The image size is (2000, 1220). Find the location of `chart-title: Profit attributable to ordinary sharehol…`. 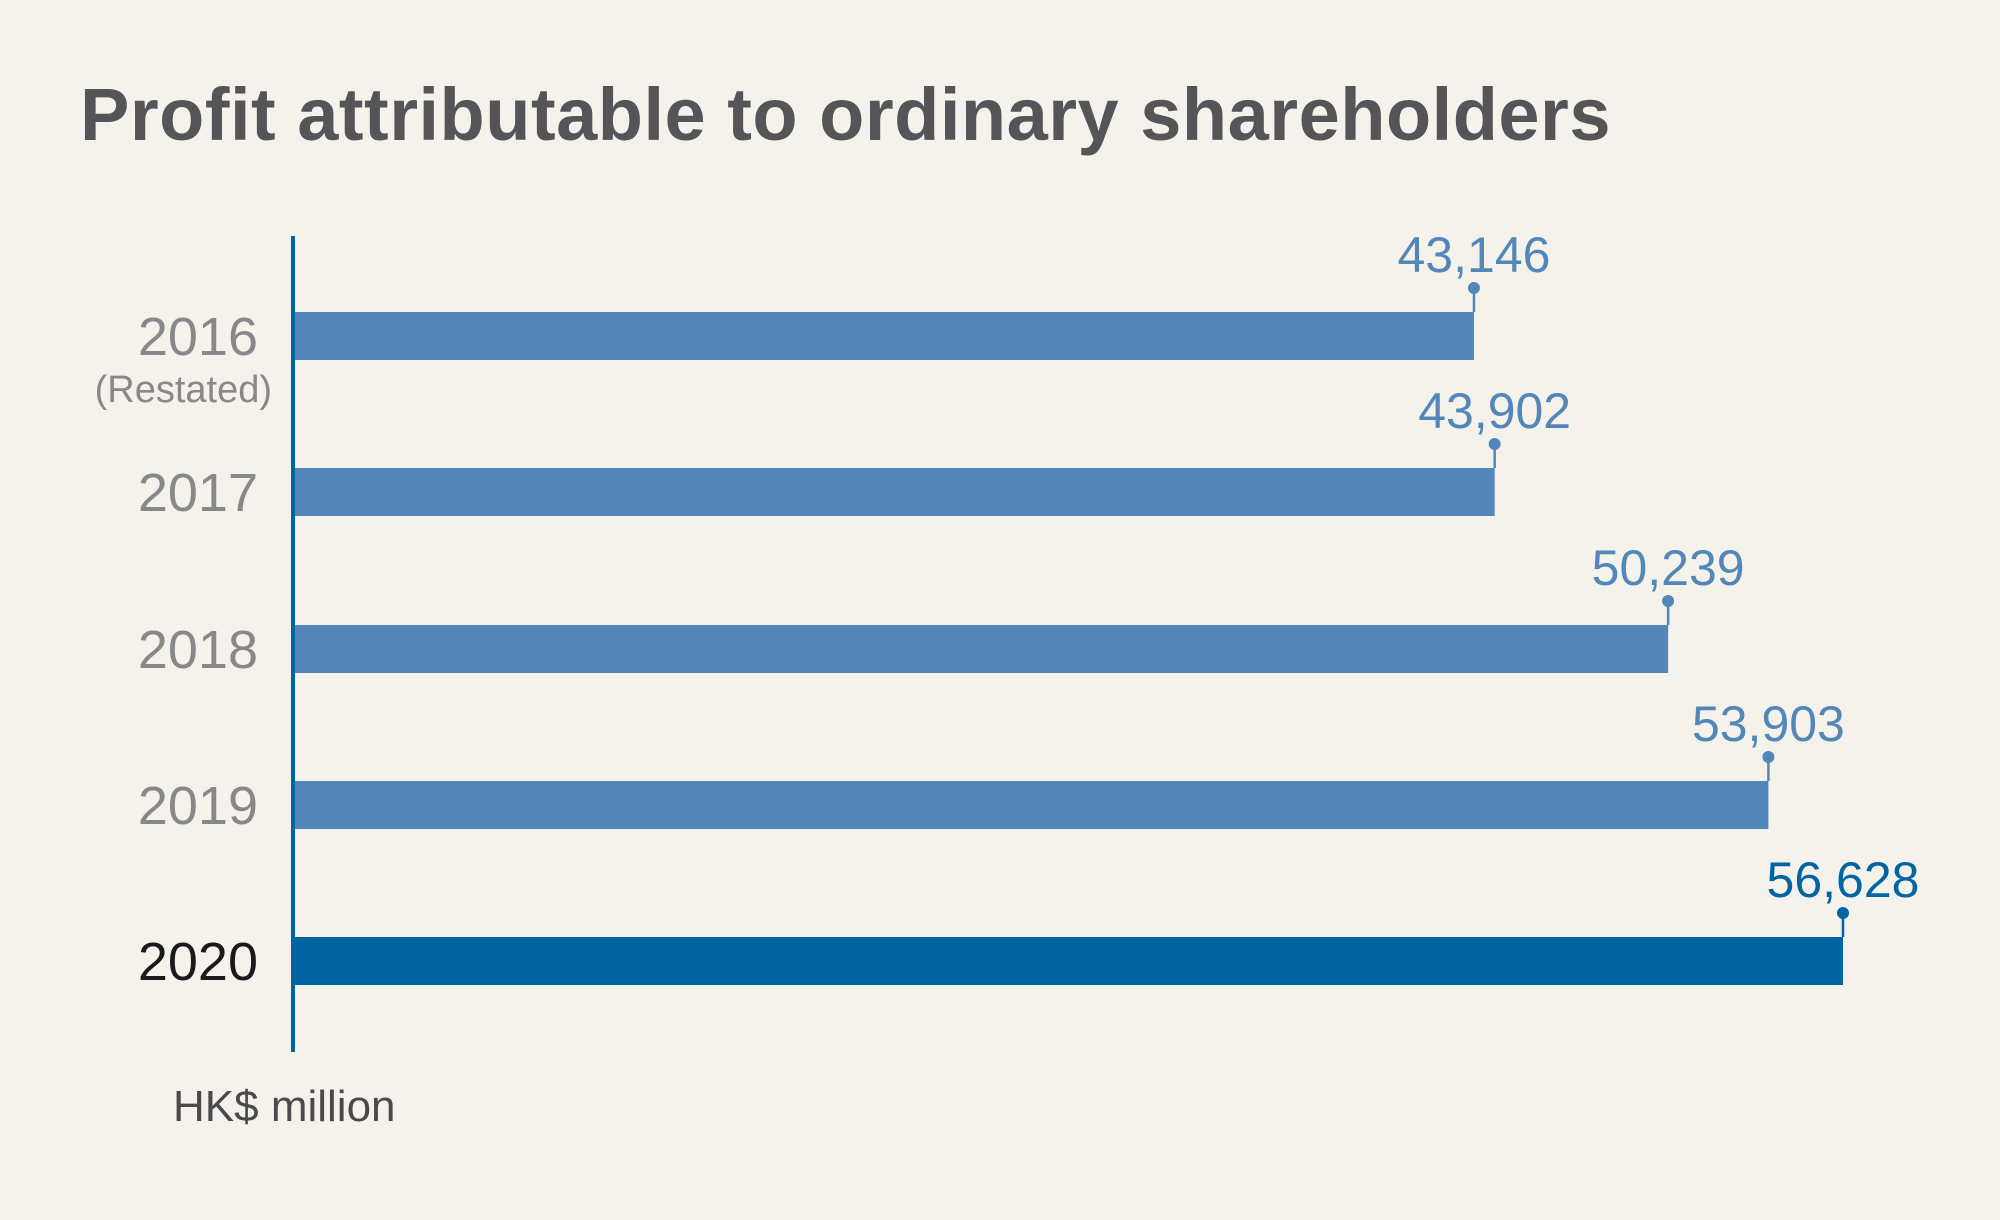

chart-title: Profit attributable to ordinary sharehol… is located at coordinates (846, 114).